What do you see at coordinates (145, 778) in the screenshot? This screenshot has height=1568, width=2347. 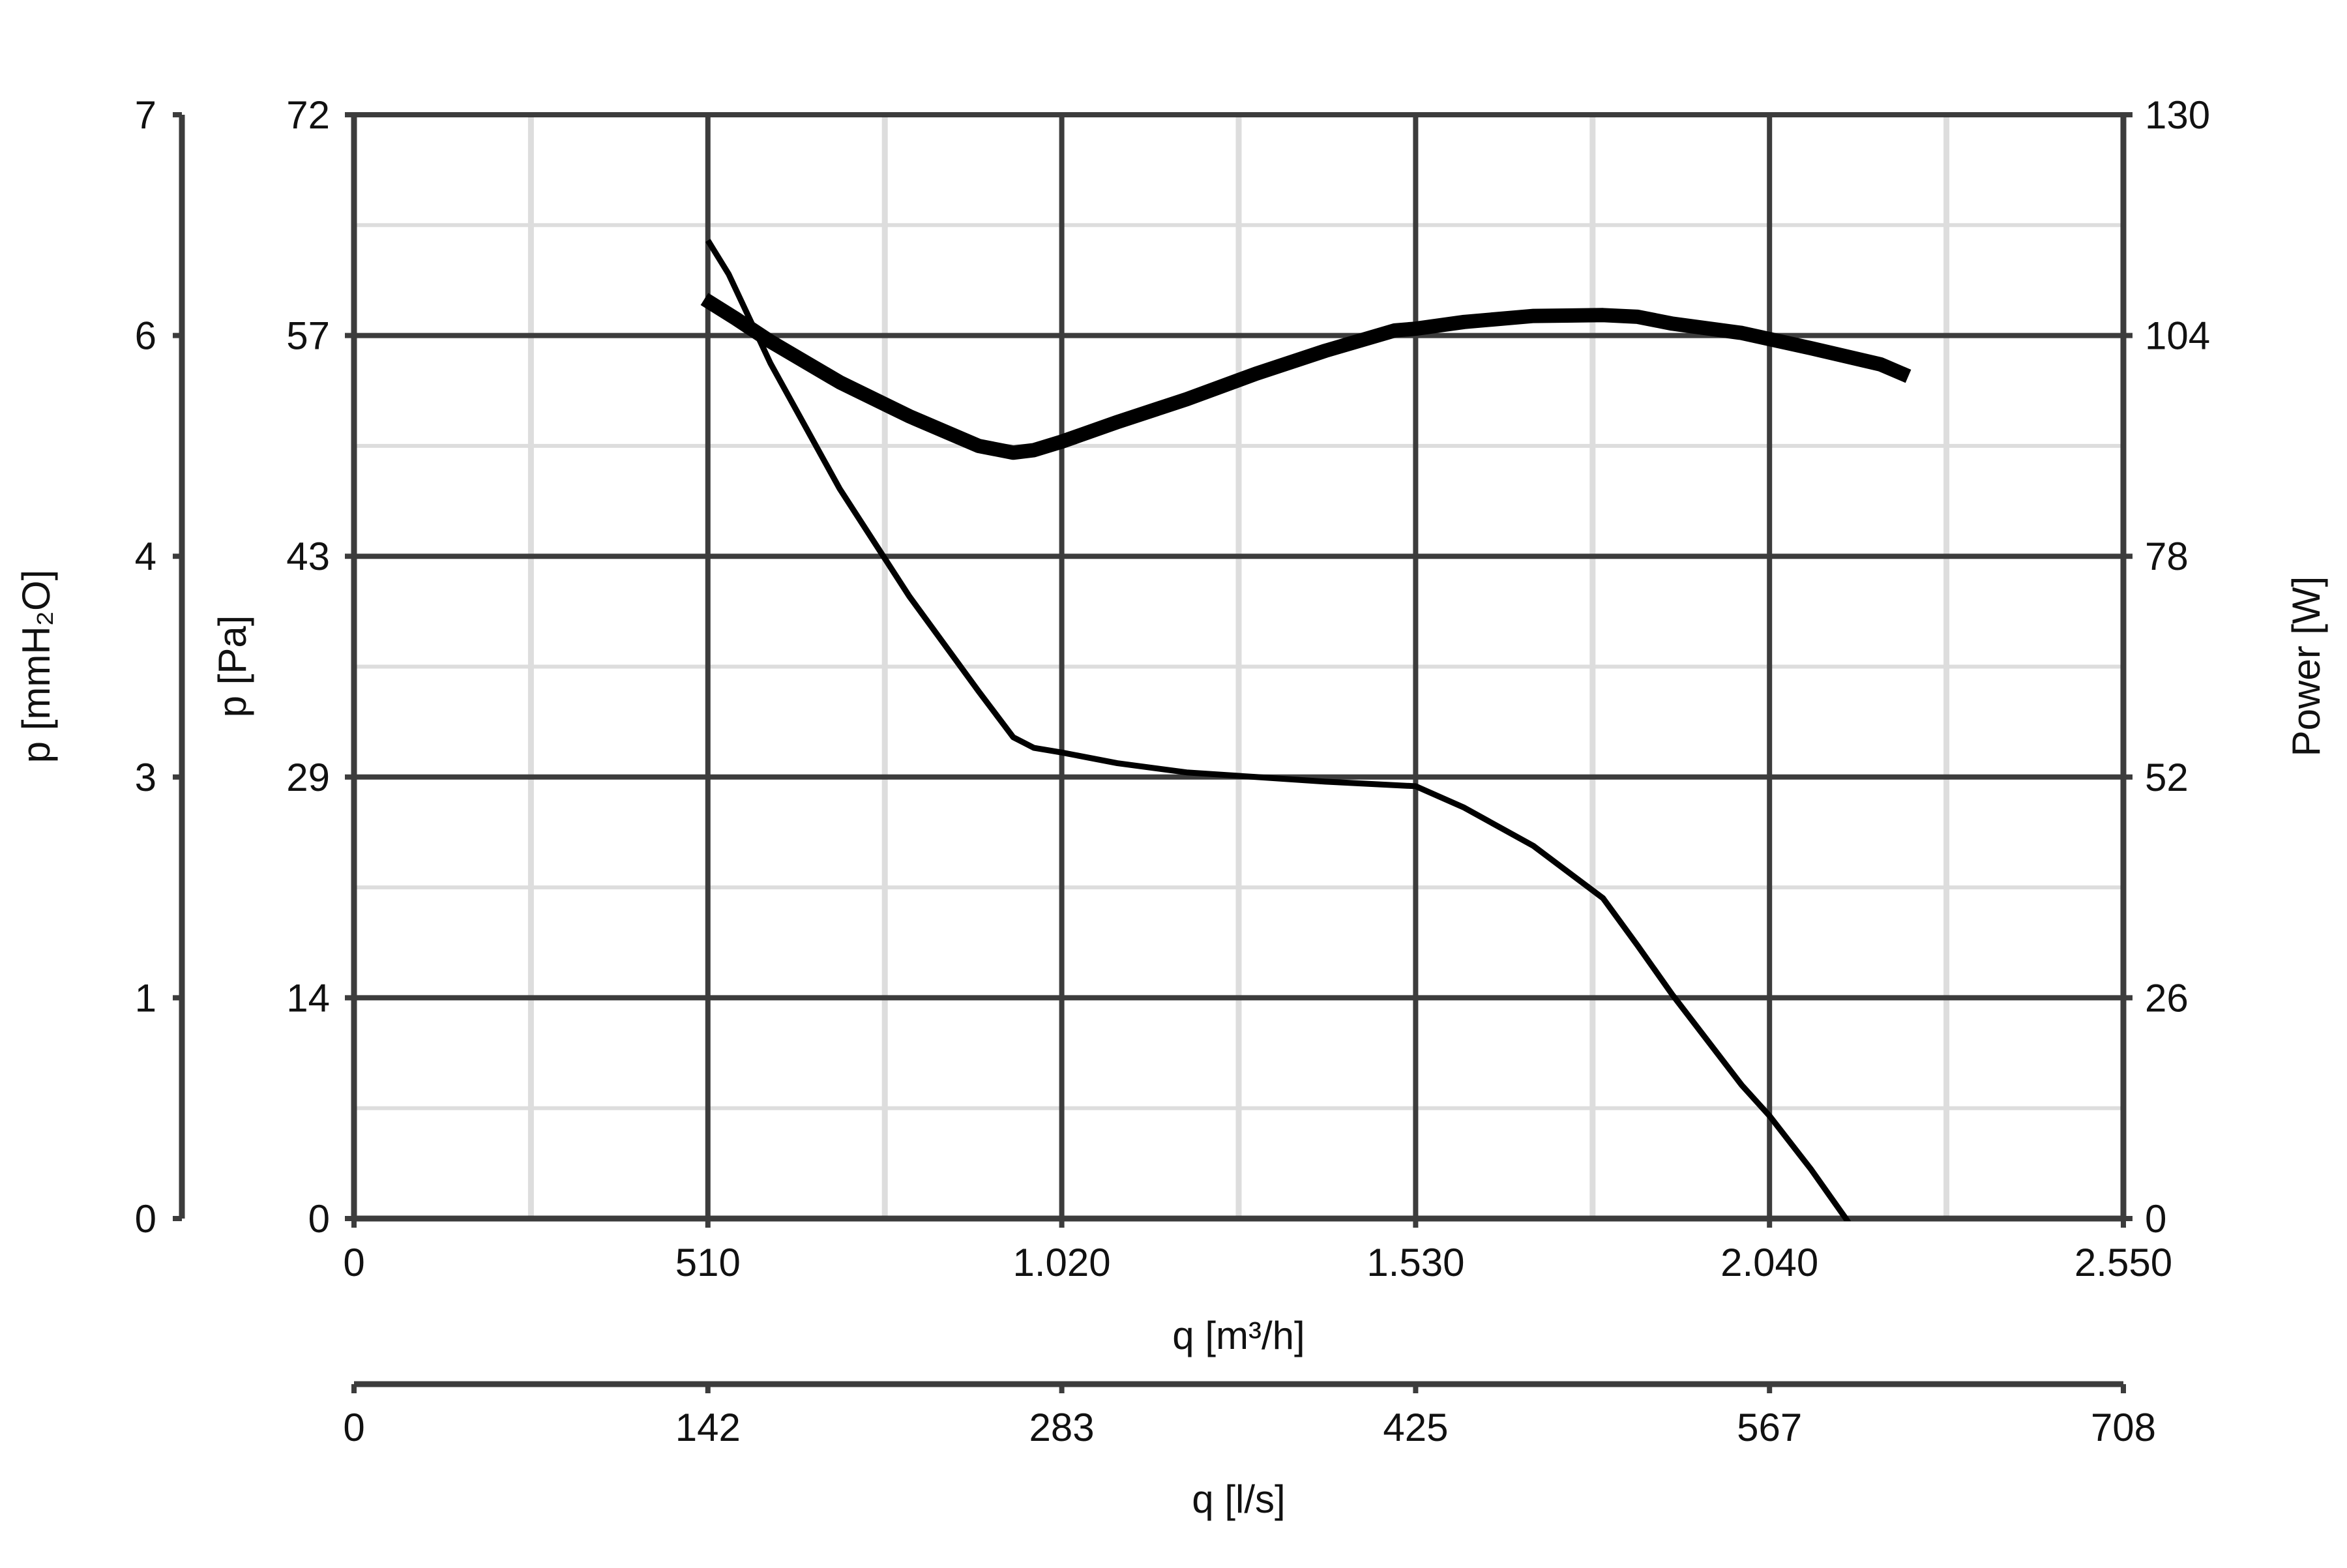 I see `y2-tick-label: 3` at bounding box center [145, 778].